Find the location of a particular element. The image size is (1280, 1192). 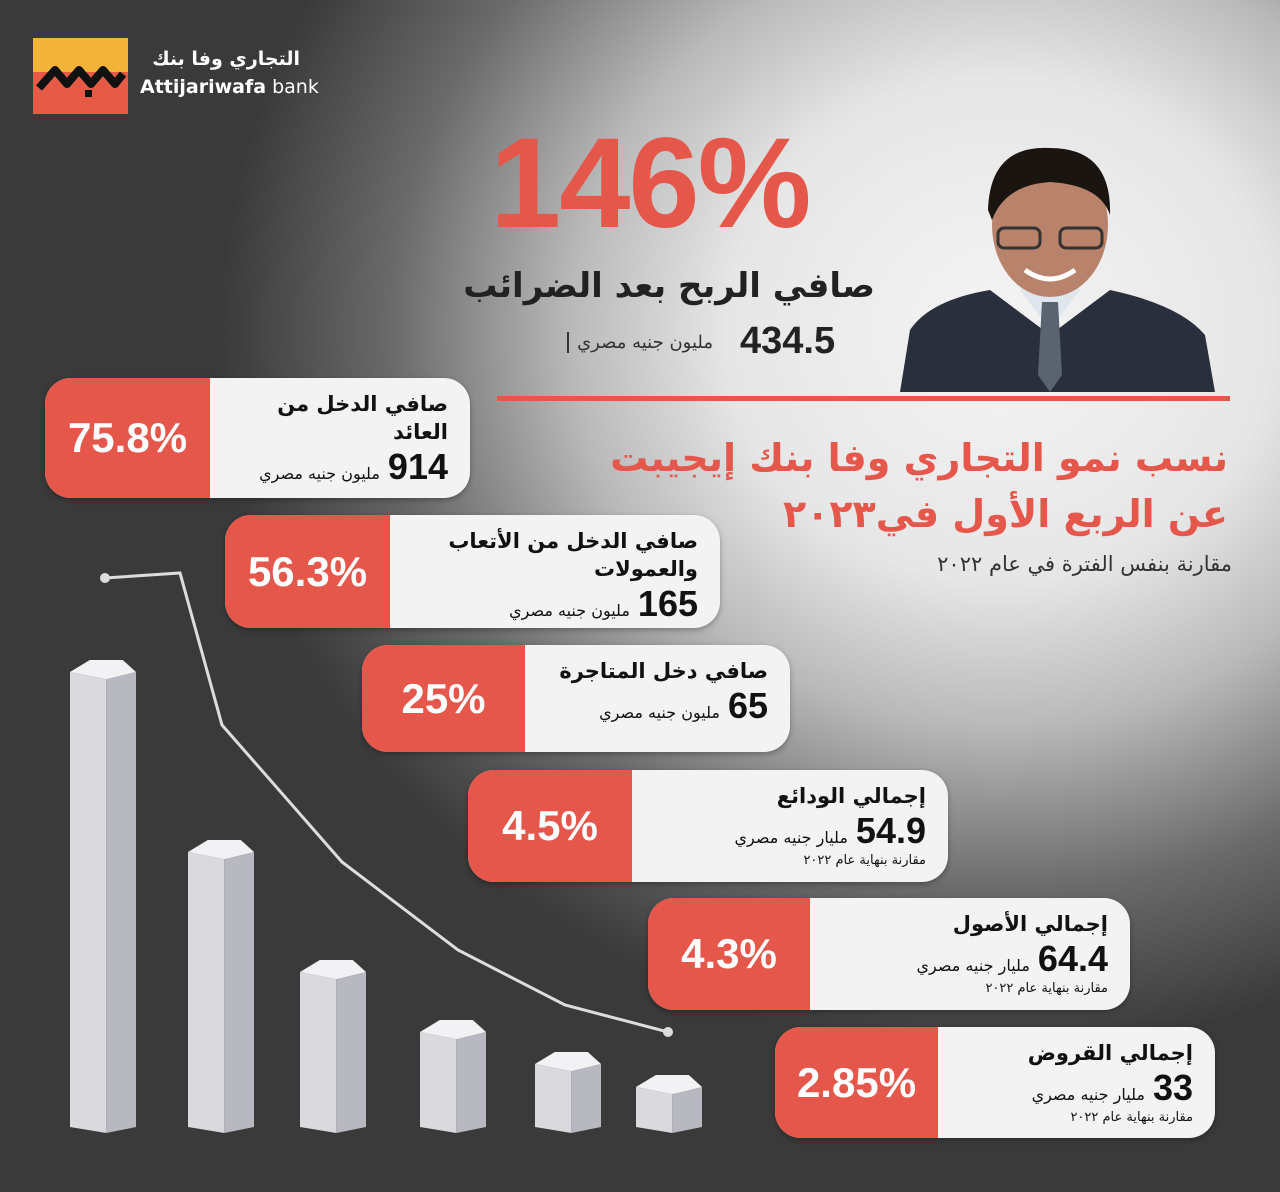

divider-line is located at coordinates (863, 398).